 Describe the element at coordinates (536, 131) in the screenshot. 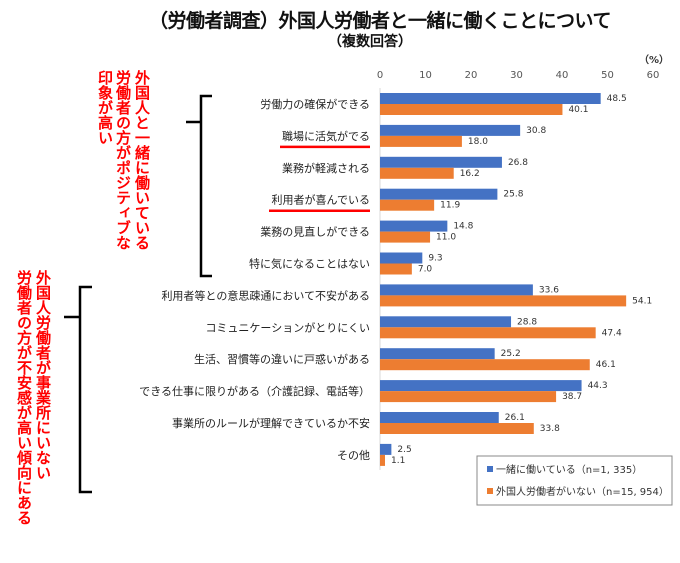

I see `data-label-series-1: 30.8` at that location.